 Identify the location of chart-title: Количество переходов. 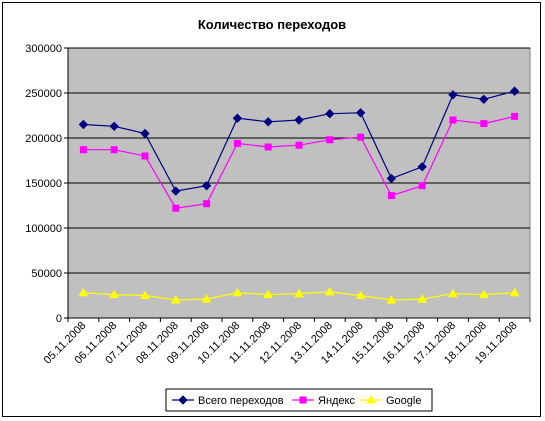
(272, 24).